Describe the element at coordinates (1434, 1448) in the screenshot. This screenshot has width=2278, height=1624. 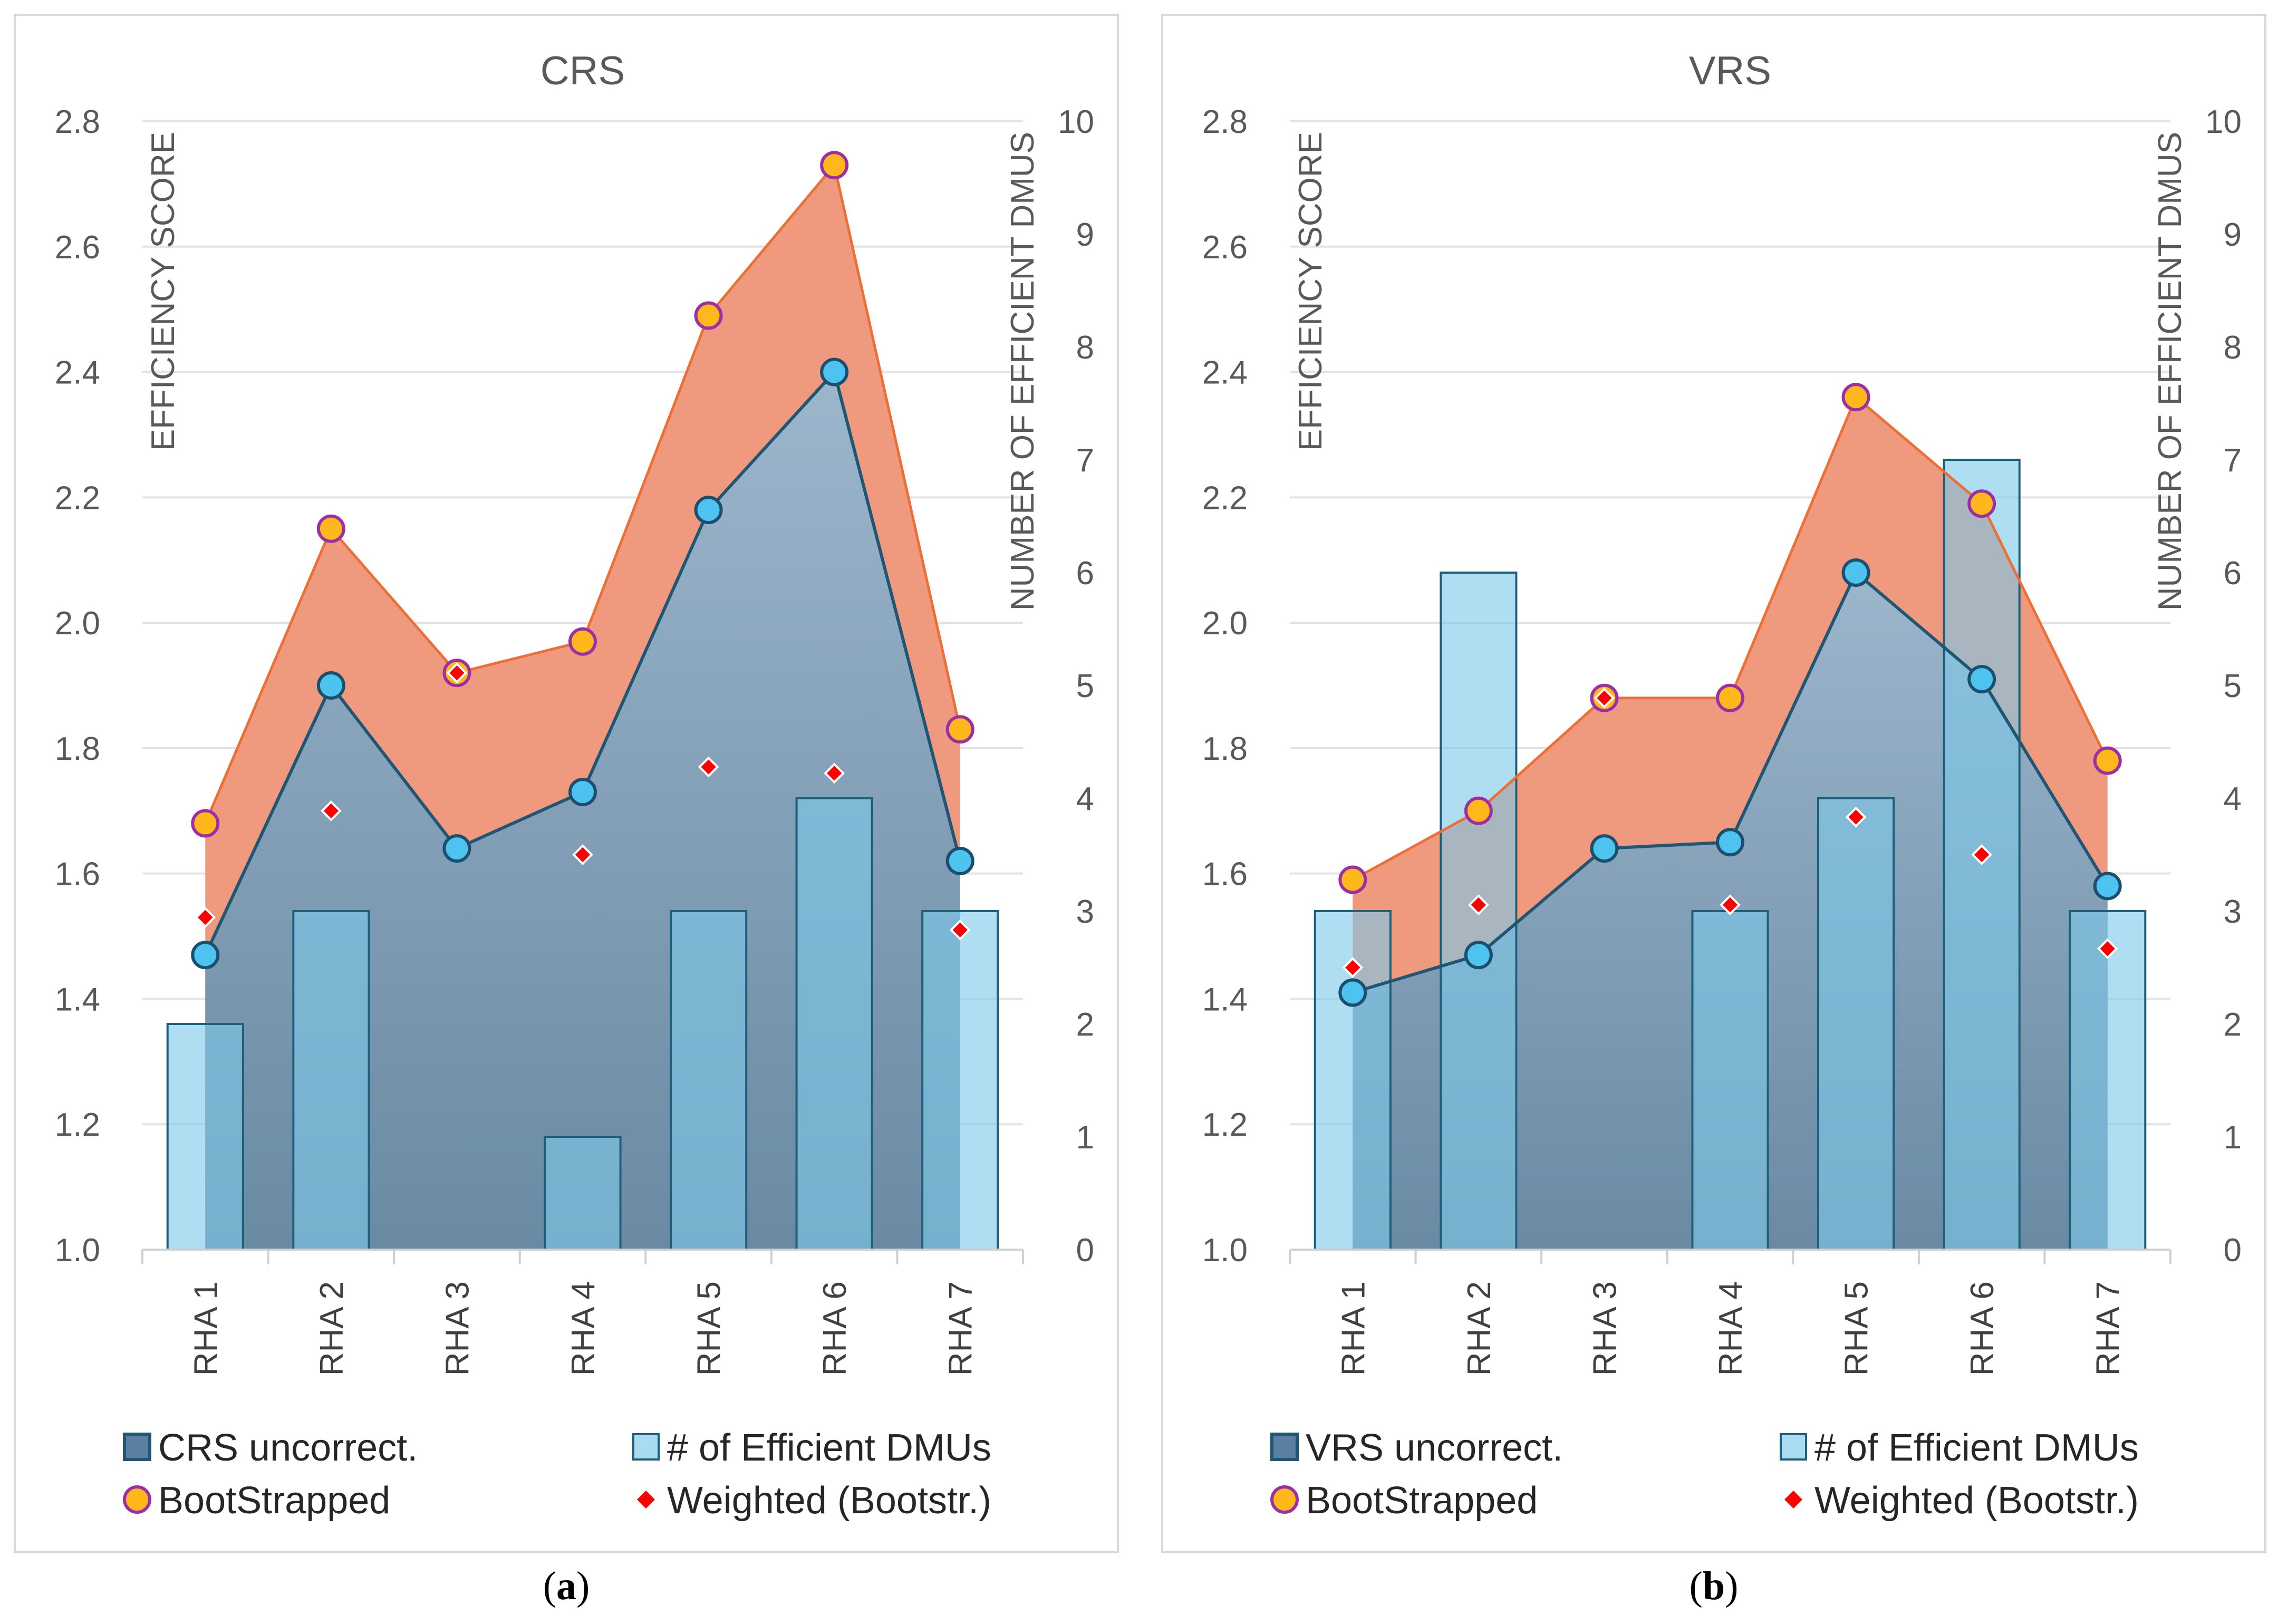
I see `legend-uncorrected-label: VRS uncorrect.` at that location.